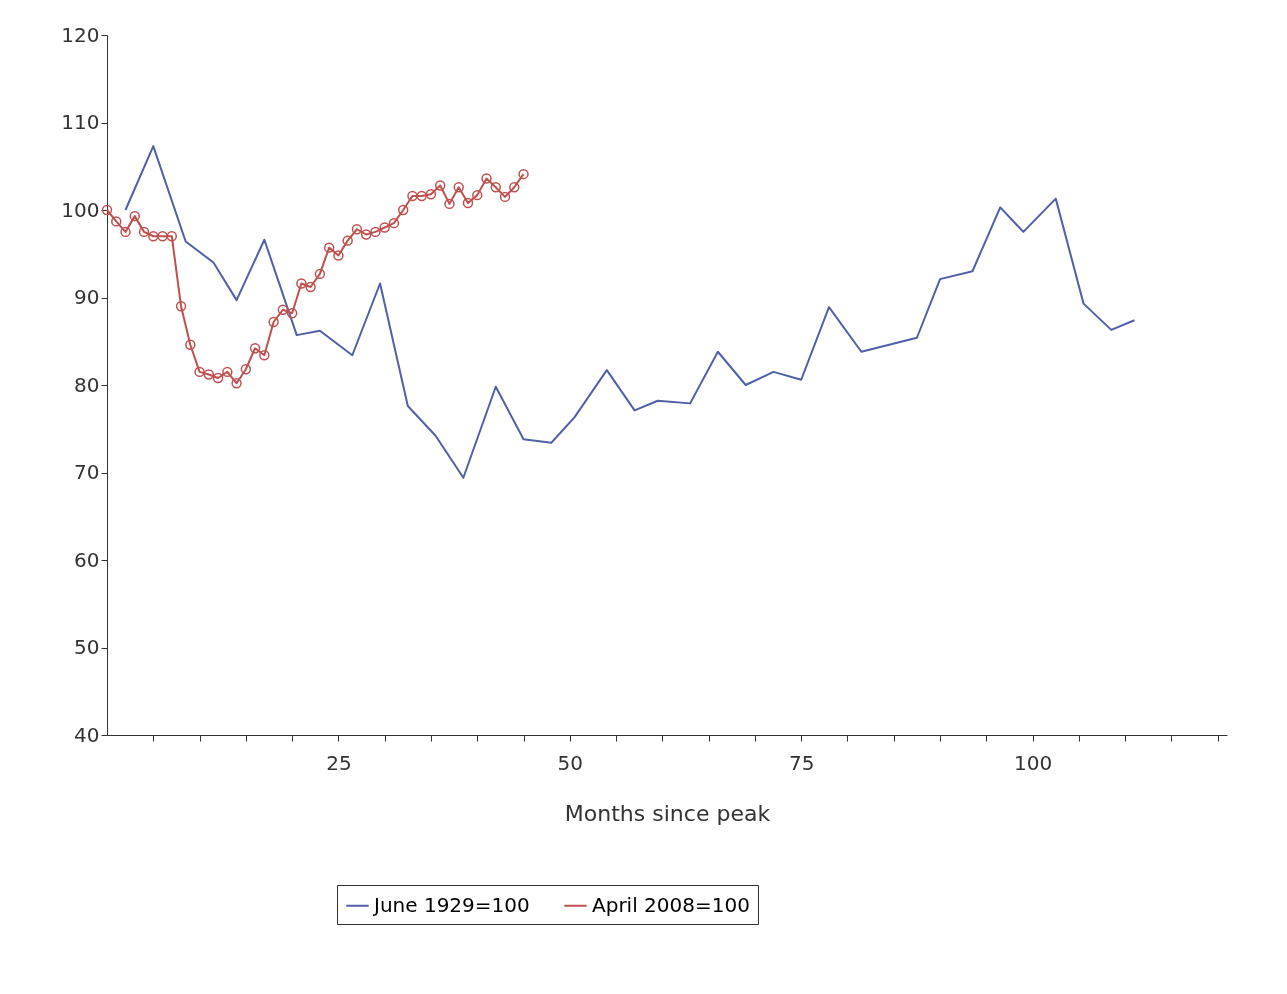 The image size is (1287, 994). Describe the element at coordinates (80, 122) in the screenshot. I see `y-tick-label: 110` at that location.